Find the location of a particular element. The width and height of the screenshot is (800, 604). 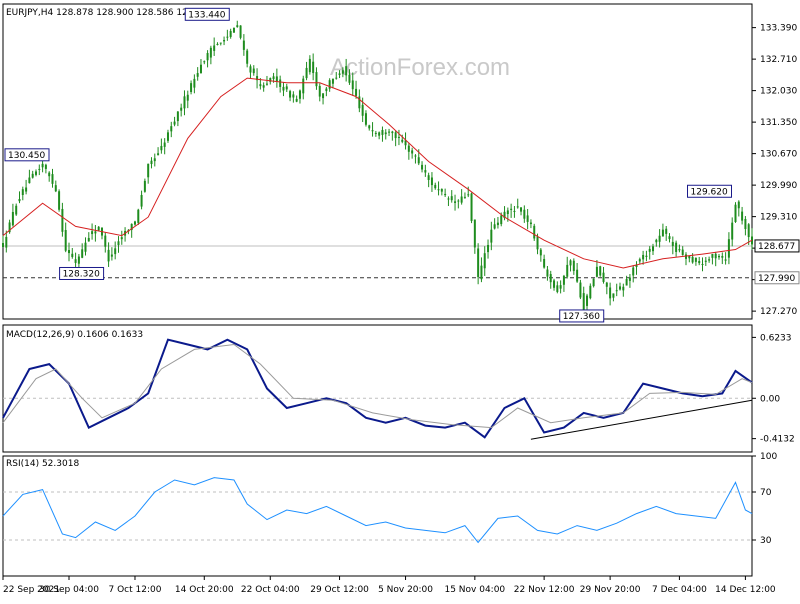

x-axis-tick-label: 29 Nov 20:00 is located at coordinates (610, 590).